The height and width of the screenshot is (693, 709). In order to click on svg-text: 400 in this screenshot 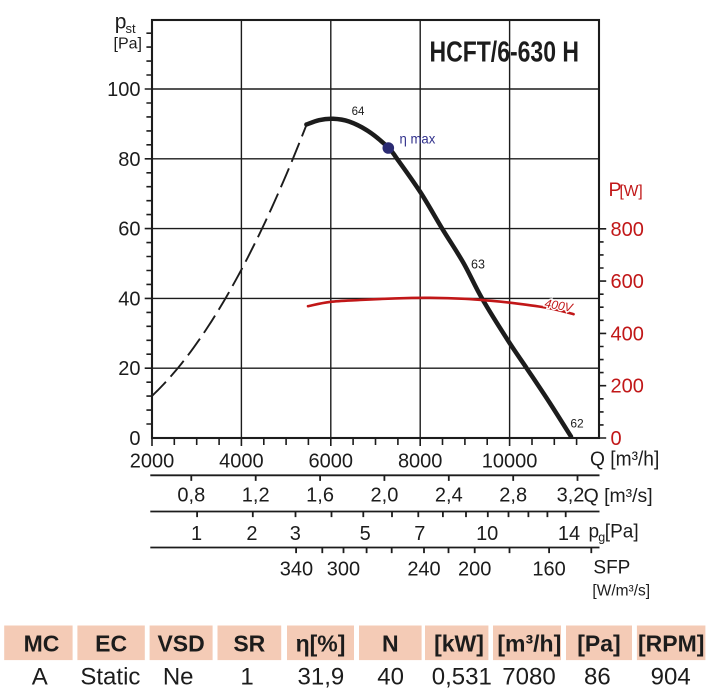, I will do `click(627, 334)`.